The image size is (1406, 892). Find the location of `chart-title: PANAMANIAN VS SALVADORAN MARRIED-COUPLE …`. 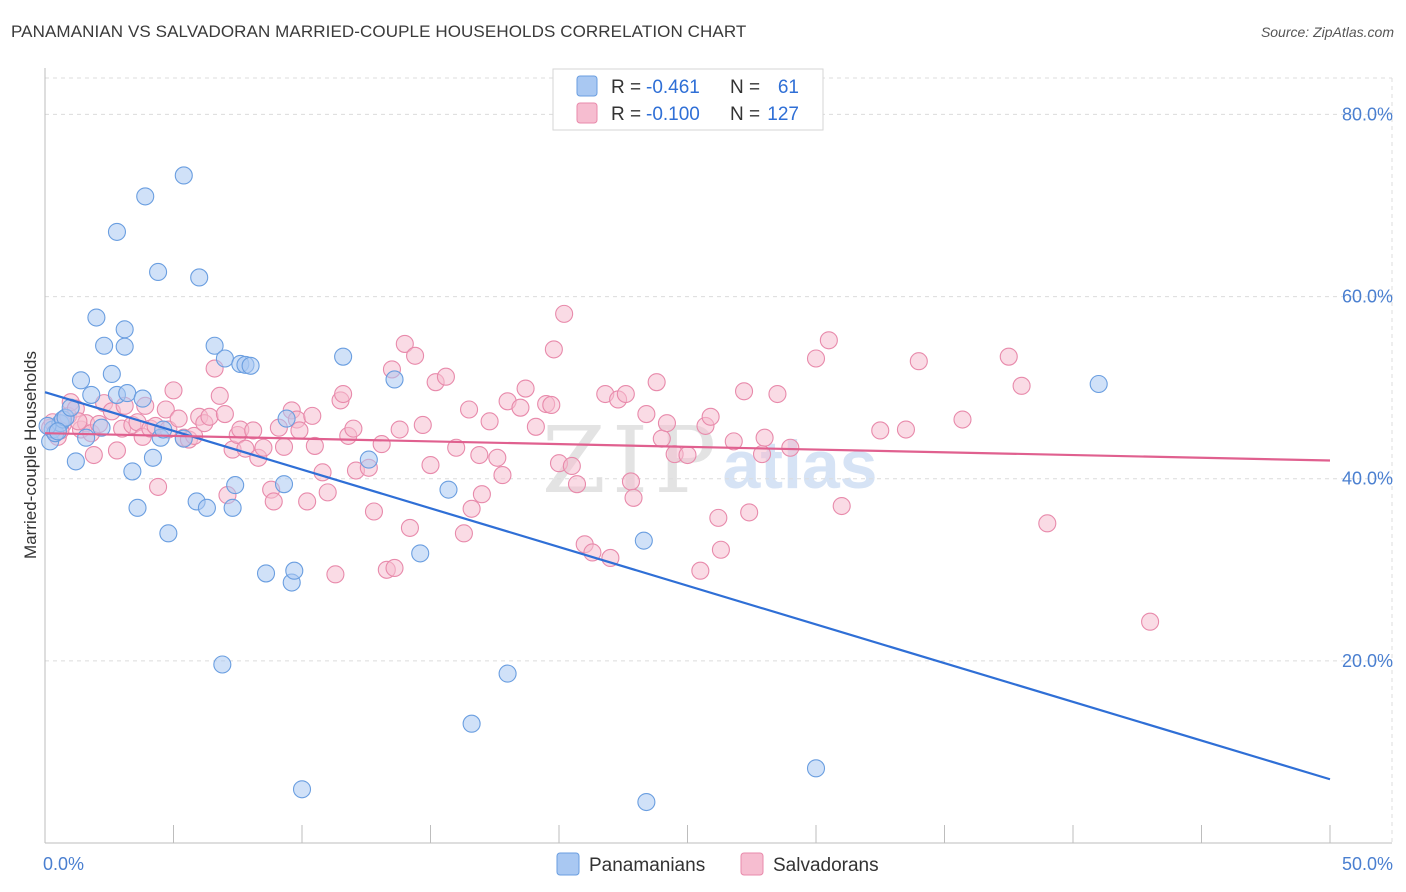

chart-title: PANAMANIAN VS SALVADORAN MARRIED-COUPLE … is located at coordinates (379, 31).